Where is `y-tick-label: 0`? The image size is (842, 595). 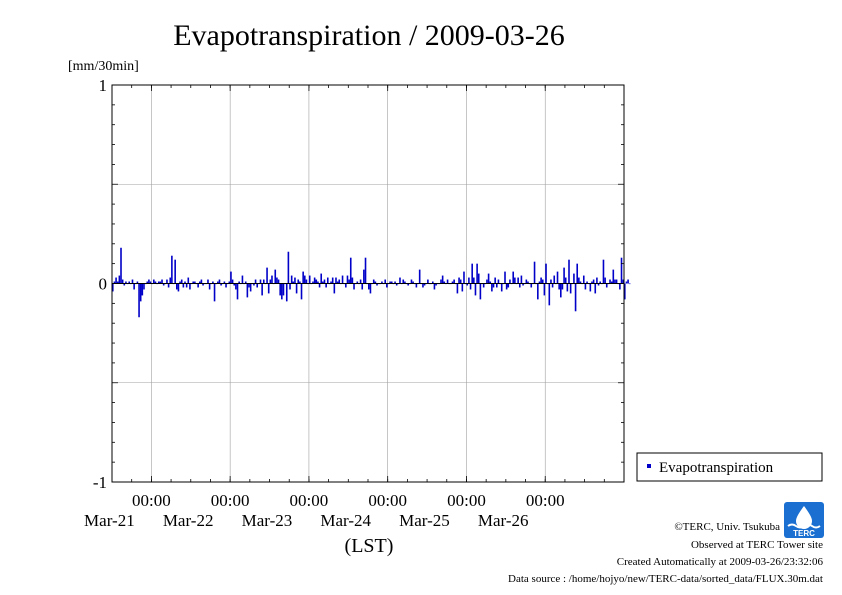 y-tick-label: 0 is located at coordinates (103, 284).